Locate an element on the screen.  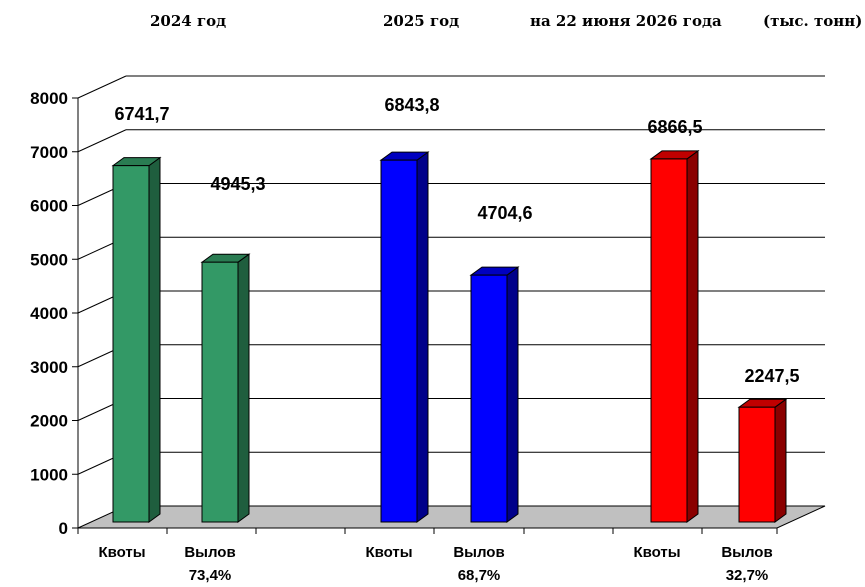
floor is located at coordinates (451, 517).